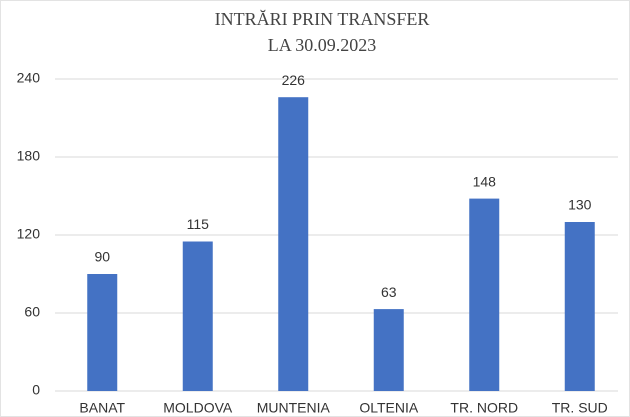 The width and height of the screenshot is (630, 417). I want to click on data-label: 90, so click(102, 257).